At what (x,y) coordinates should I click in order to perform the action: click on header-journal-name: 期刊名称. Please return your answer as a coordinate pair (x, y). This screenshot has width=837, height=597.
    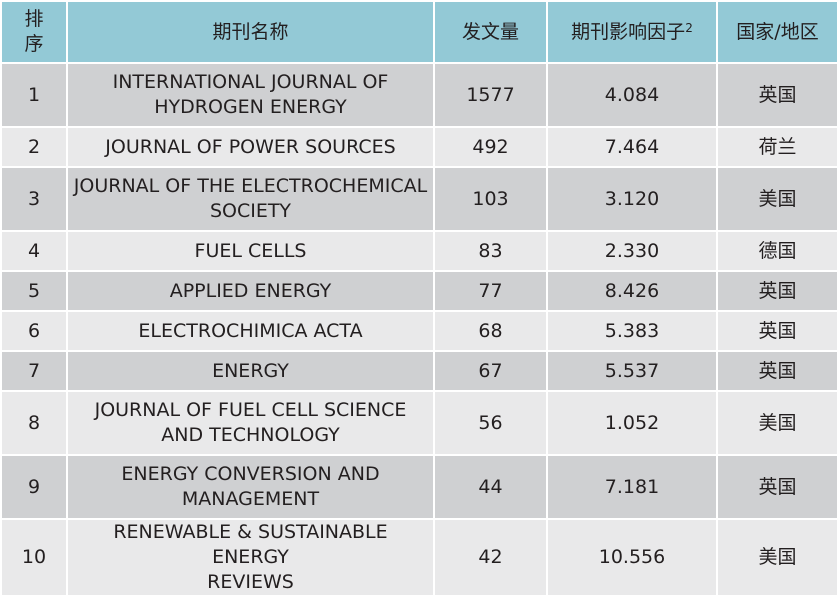
    Looking at the image, I should click on (250, 32).